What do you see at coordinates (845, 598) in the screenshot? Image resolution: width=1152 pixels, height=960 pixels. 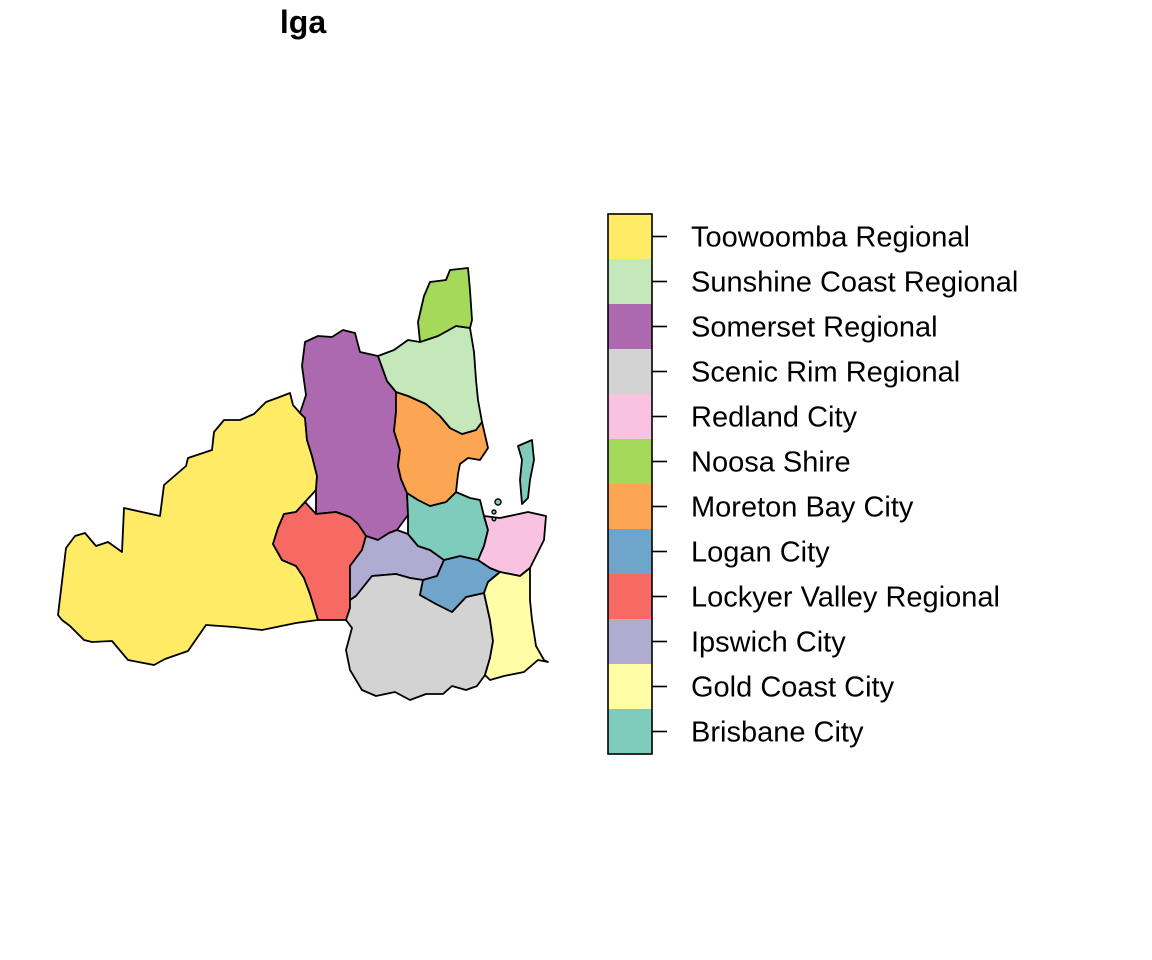 I see `legend-label: Lockyer Valley Regional` at bounding box center [845, 598].